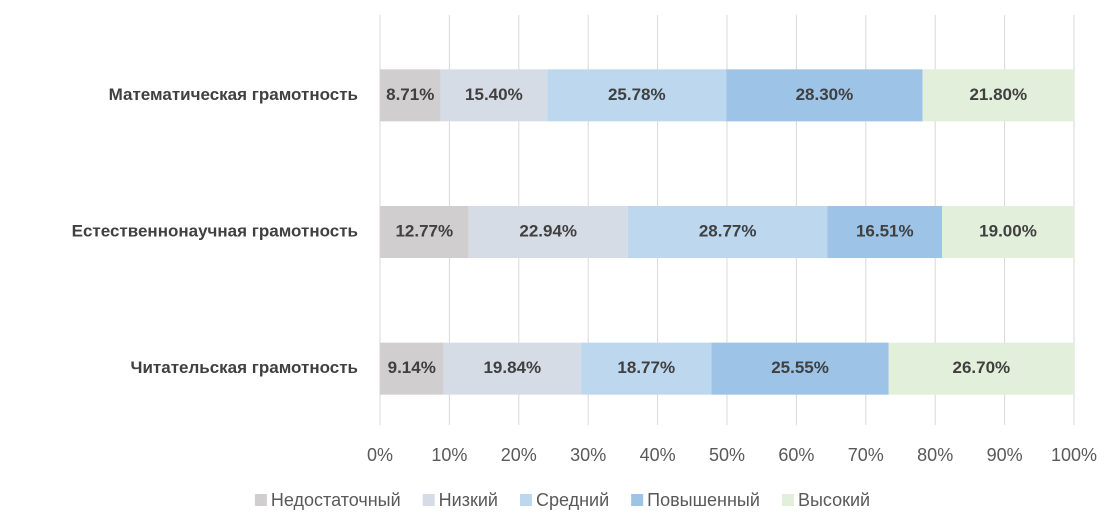 This screenshot has width=1105, height=516. Describe the element at coordinates (727, 455) in the screenshot. I see `x-tick-label: 50%` at that location.